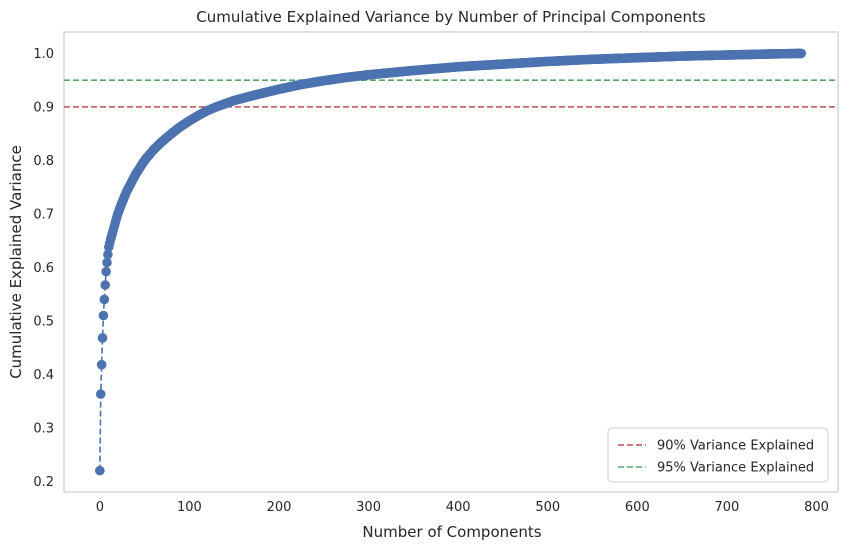 The image size is (850, 550). What do you see at coordinates (43, 482) in the screenshot?
I see `y-tick-label: 0.2` at bounding box center [43, 482].